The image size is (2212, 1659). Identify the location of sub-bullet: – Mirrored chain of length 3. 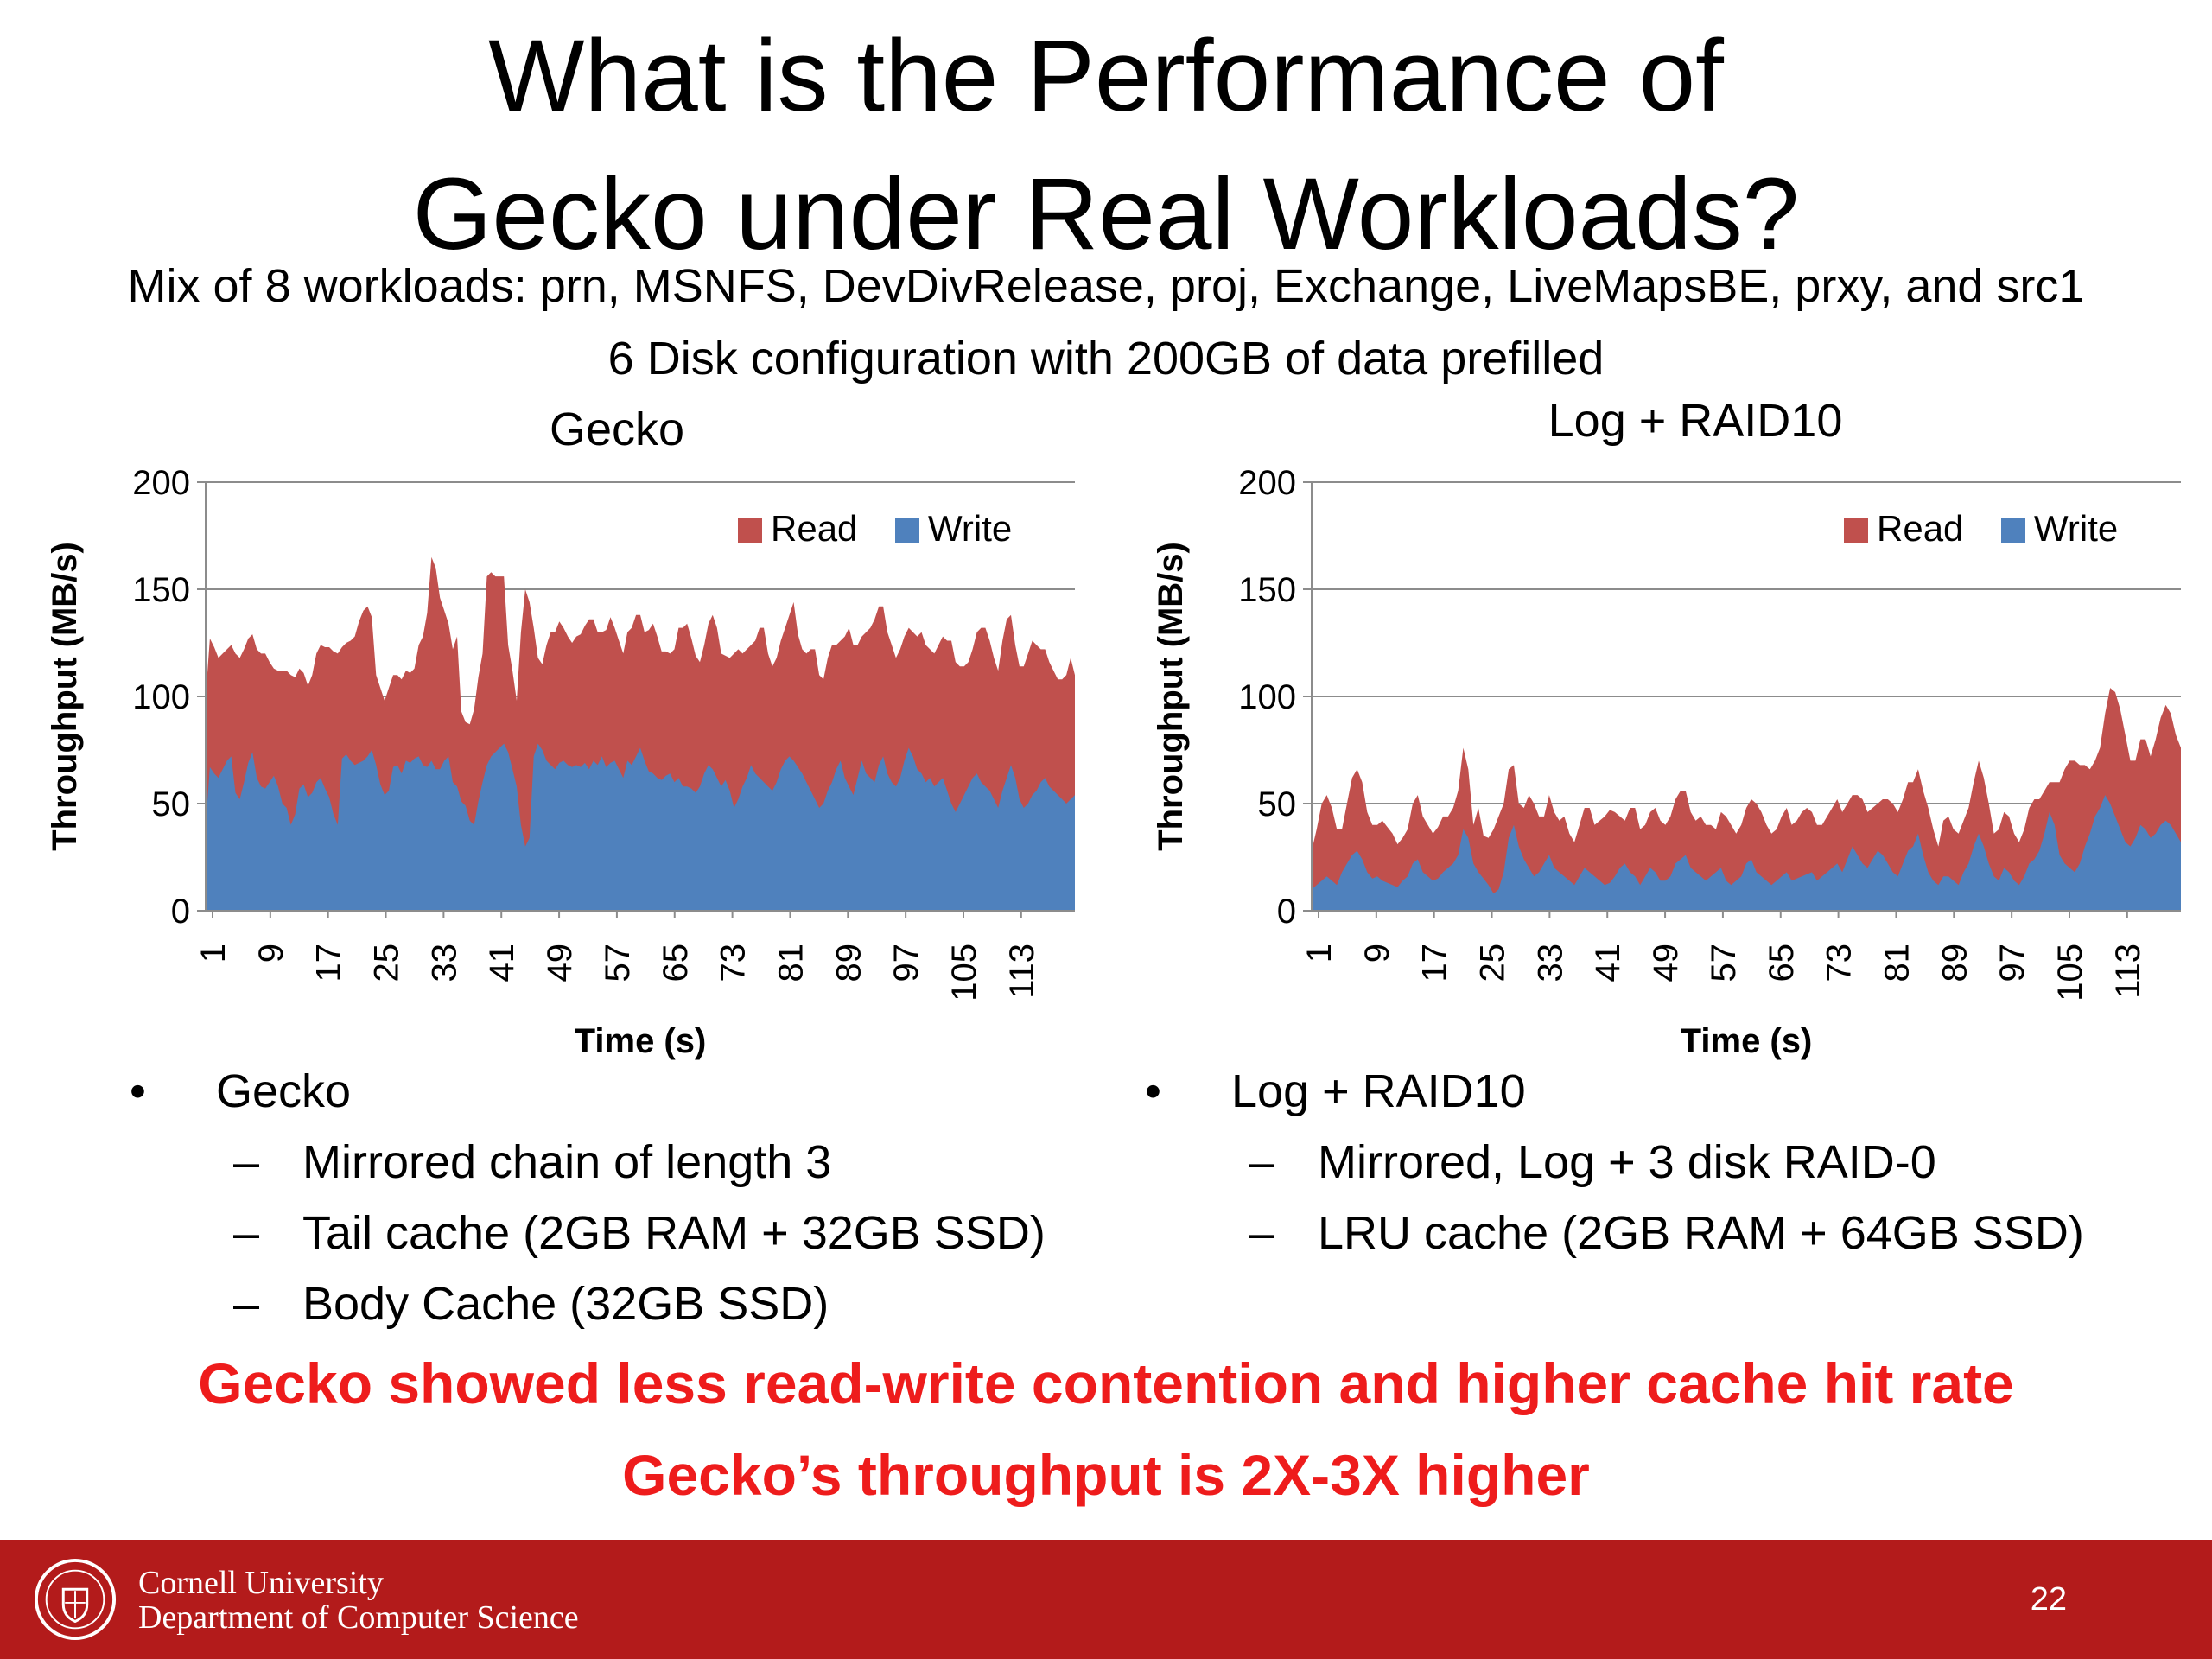
(532, 1162).